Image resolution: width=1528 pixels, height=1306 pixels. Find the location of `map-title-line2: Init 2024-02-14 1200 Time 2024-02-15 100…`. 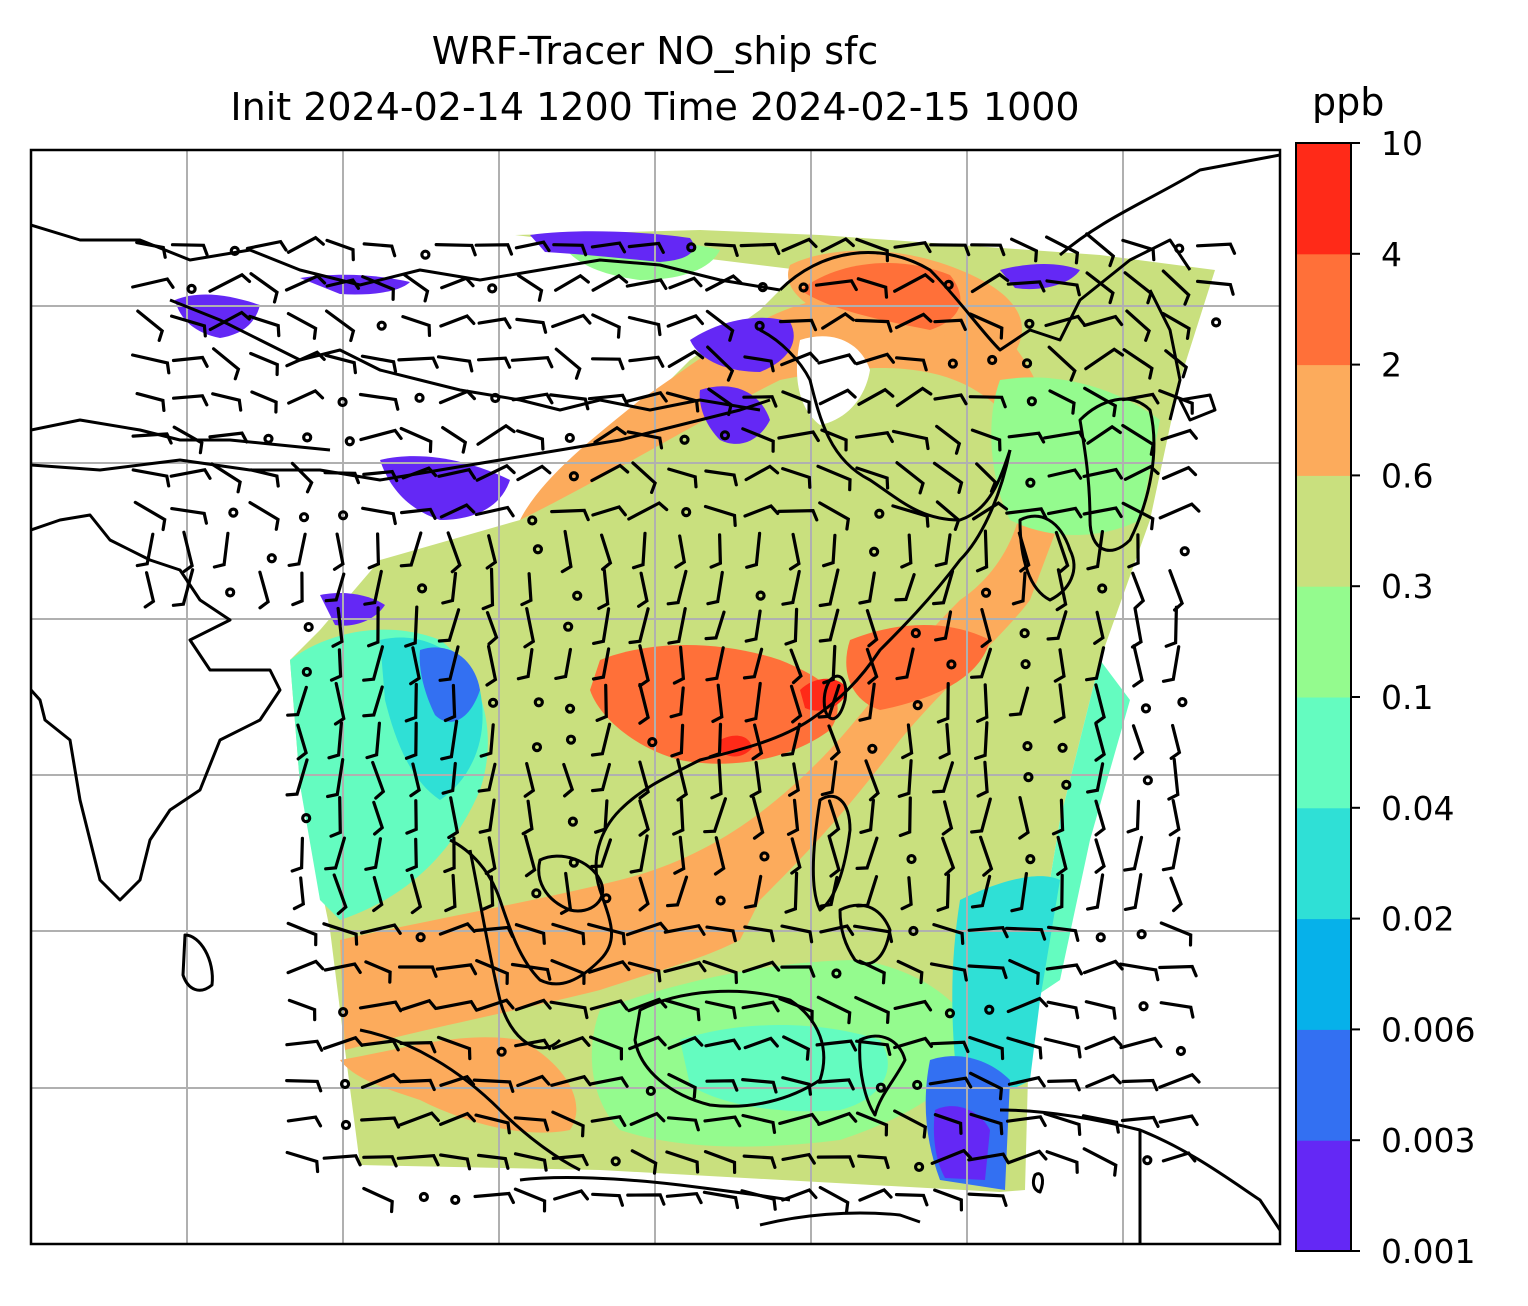

map-title-line2: Init 2024-02-14 1200 Time 2024-02-15 100… is located at coordinates (655, 107).